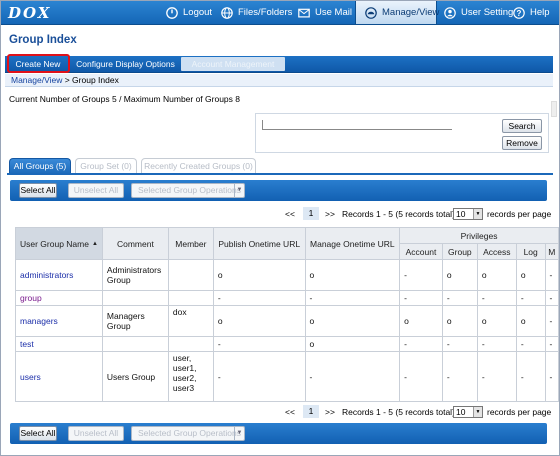 This screenshot has height=456, width=560. I want to click on column-header-publish-onetime-url: Publish Onetime URL, so click(259, 243).